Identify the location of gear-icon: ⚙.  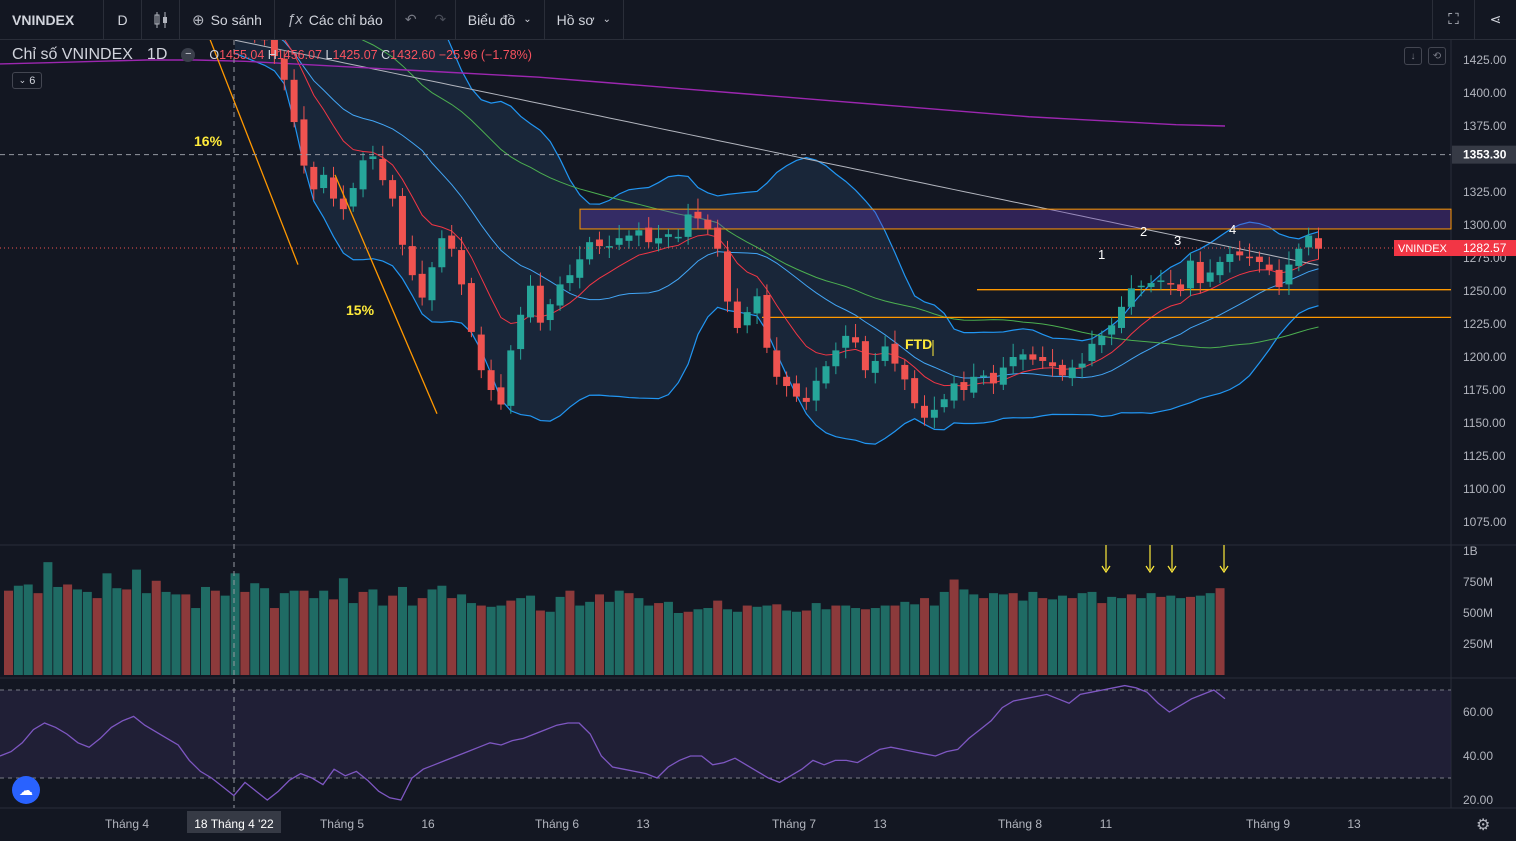
(1483, 825).